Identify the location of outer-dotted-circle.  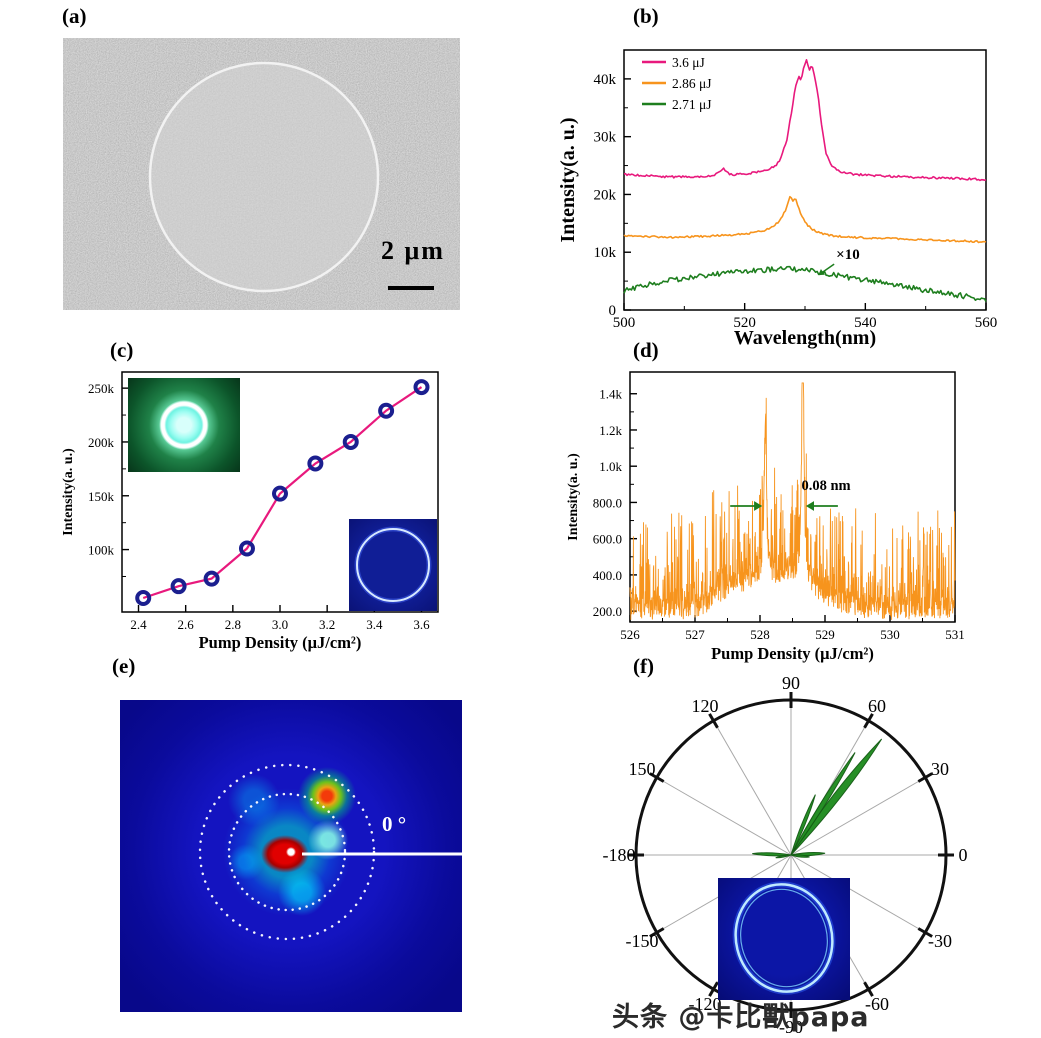
(287, 852).